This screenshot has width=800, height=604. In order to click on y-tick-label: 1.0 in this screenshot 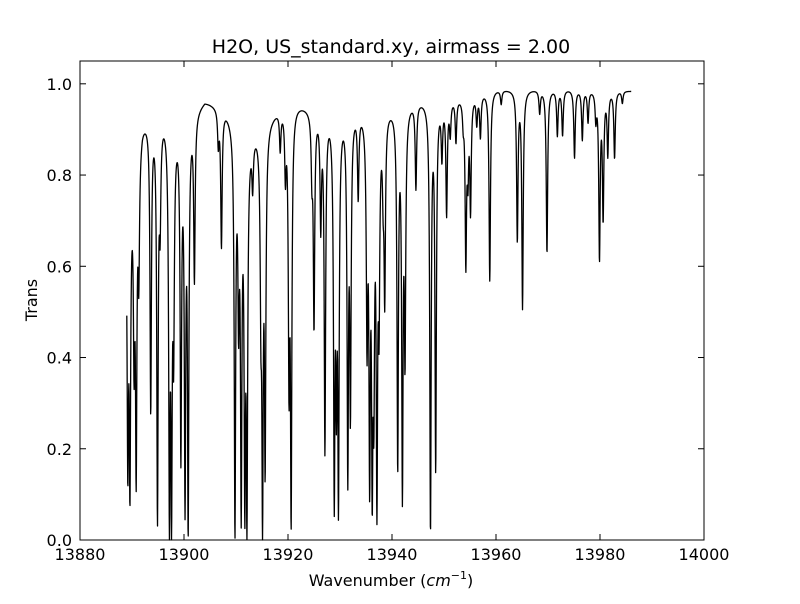, I will do `click(59, 84)`.